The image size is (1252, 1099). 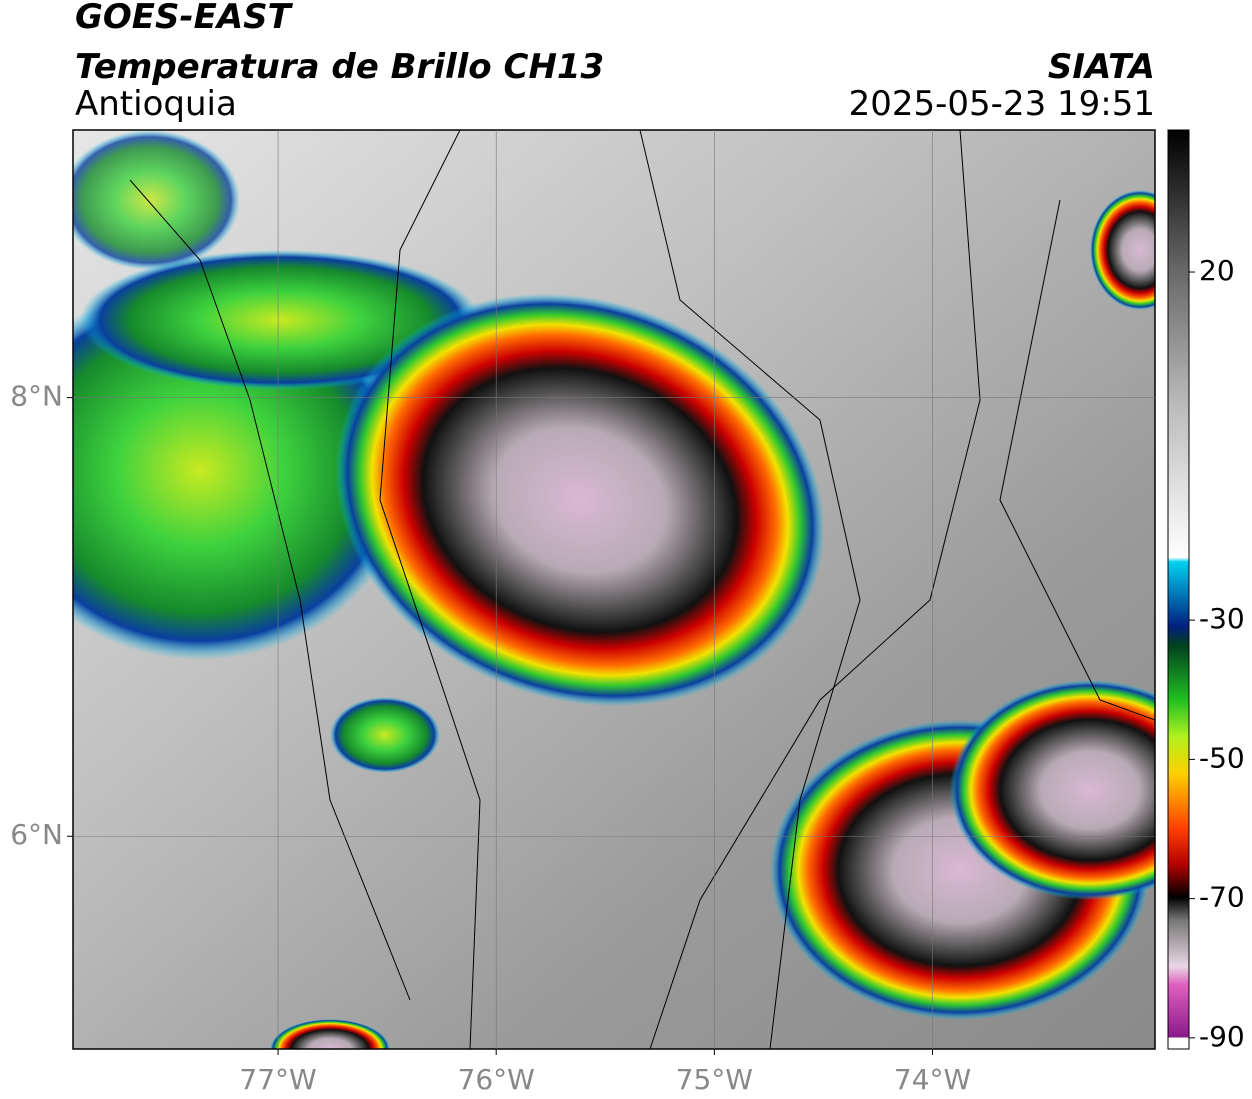 I want to click on x-tick-label: 75°W, so click(x=714, y=1079).